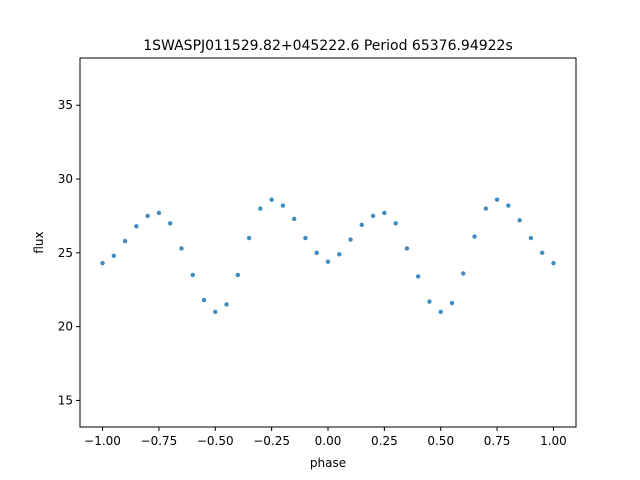  What do you see at coordinates (328, 441) in the screenshot?
I see `x-tick-label: 0.00` at bounding box center [328, 441].